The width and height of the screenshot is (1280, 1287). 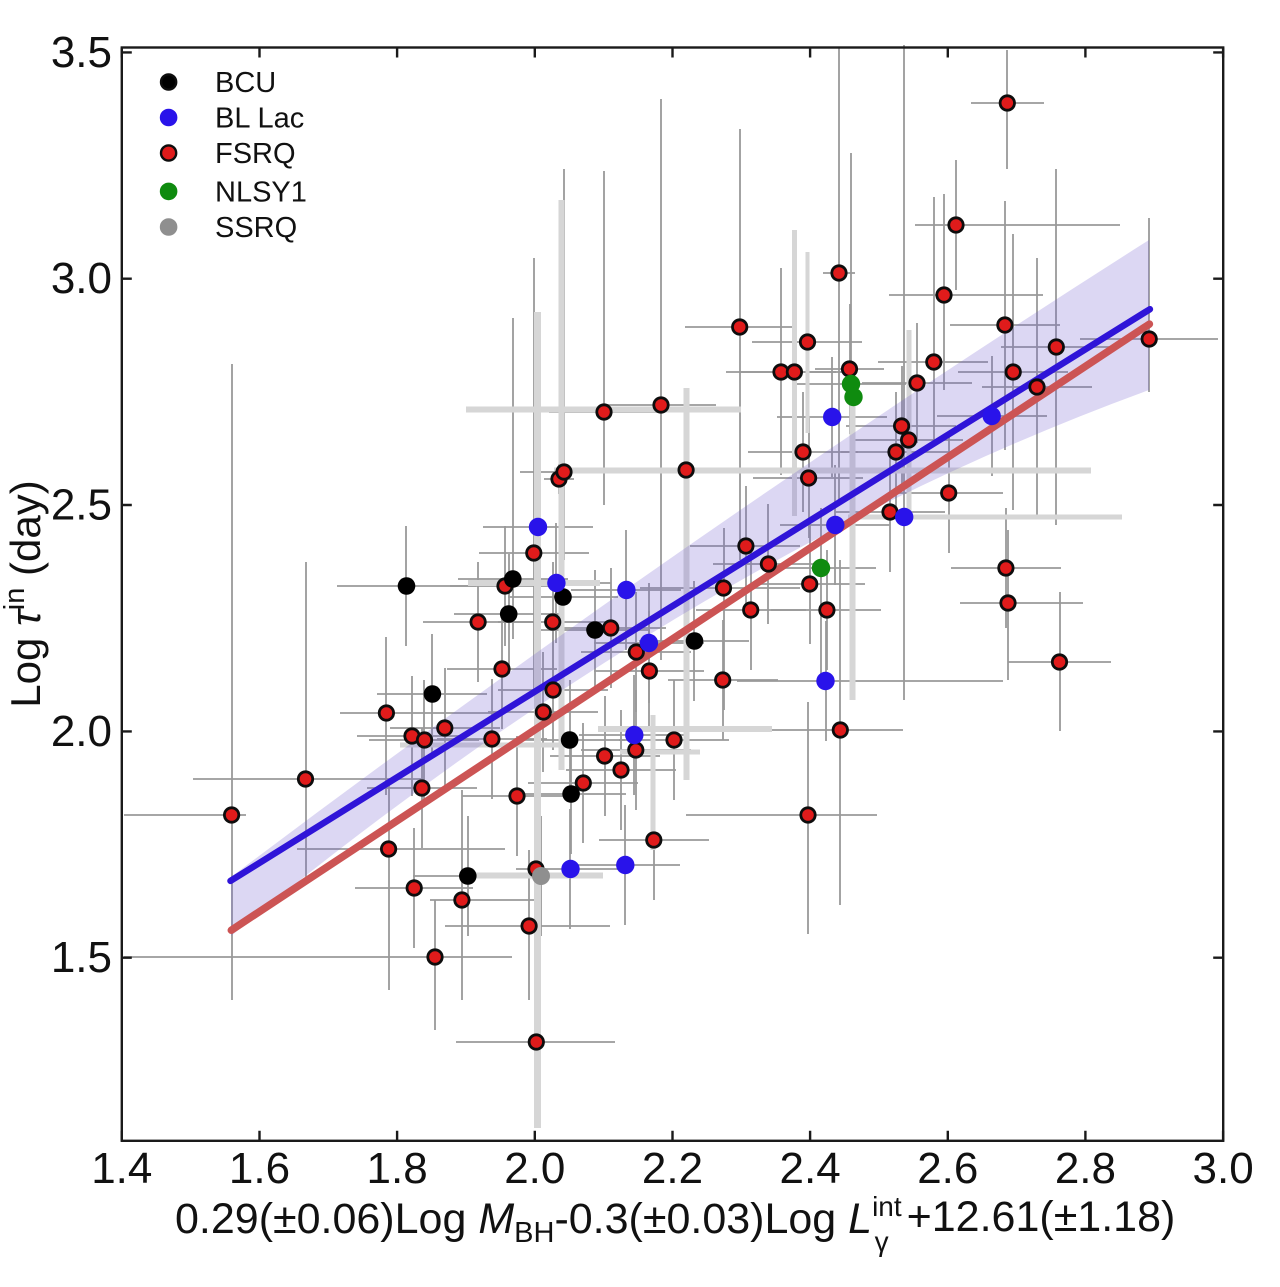 What do you see at coordinates (121, 1168) in the screenshot?
I see `svg-text: 1.4` at bounding box center [121, 1168].